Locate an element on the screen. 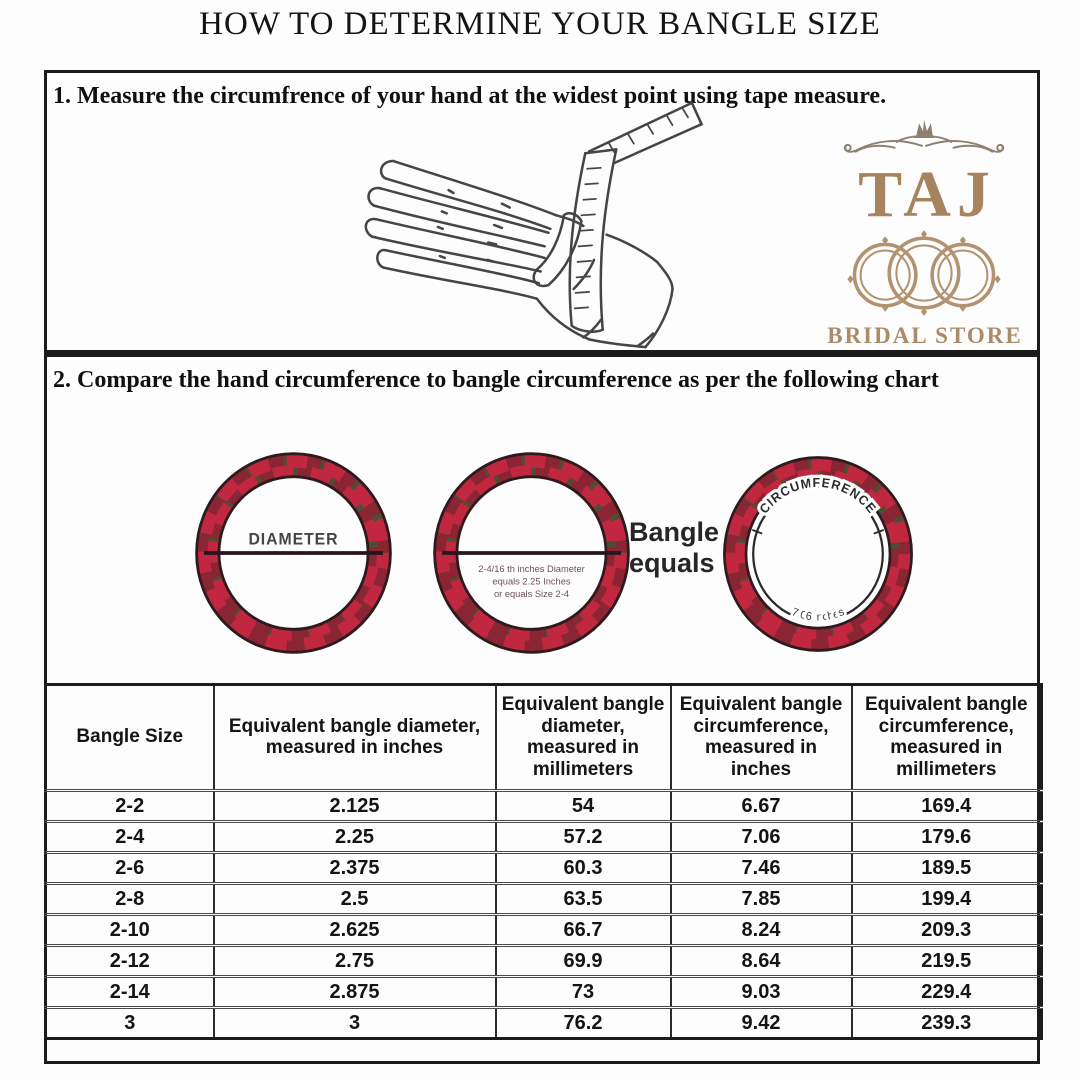  bangle-circumference-illustration: CIRCUMFERENCE 7.06 inches is located at coordinates (818, 554).